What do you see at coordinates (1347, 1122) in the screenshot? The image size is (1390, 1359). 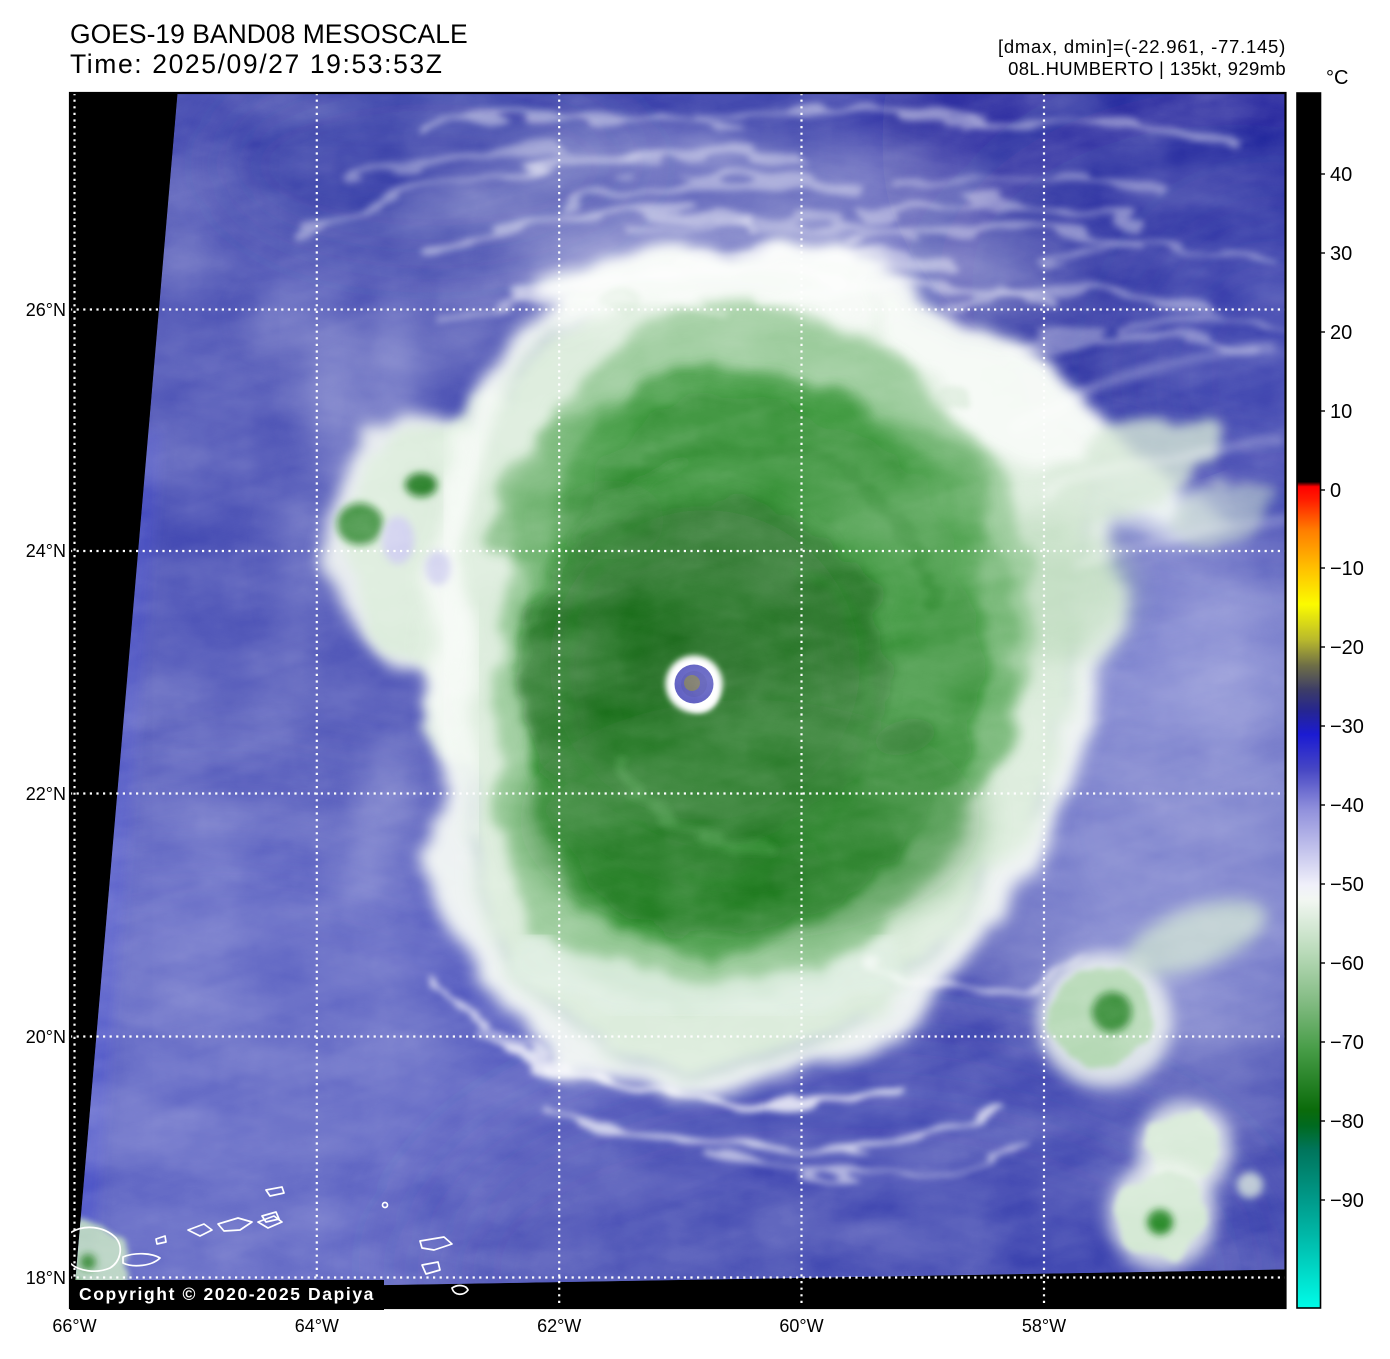 I see `svg-text: −80` at bounding box center [1347, 1122].